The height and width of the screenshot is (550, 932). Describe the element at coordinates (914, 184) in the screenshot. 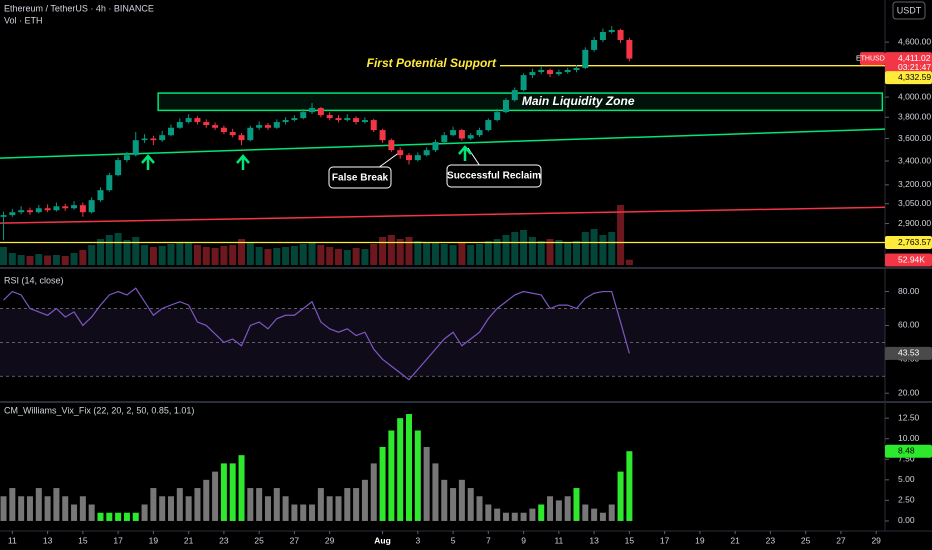

I see `y-tick-label: 3,200.00` at that location.